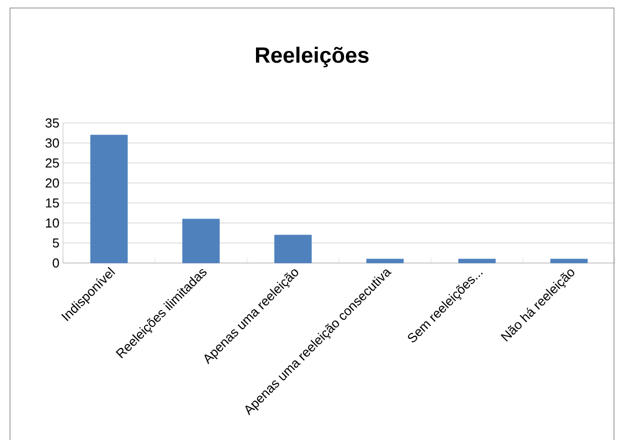 Image resolution: width=620 pixels, height=440 pixels. Describe the element at coordinates (52, 163) in the screenshot. I see `y-tick-label: 25` at that location.